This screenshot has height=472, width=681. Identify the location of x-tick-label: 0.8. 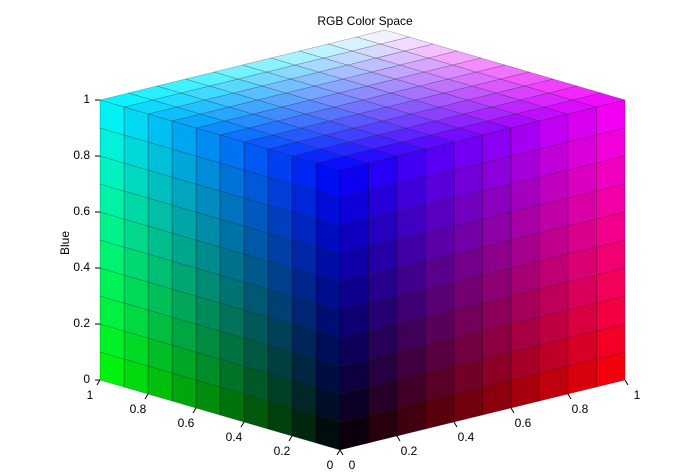
(580, 409).